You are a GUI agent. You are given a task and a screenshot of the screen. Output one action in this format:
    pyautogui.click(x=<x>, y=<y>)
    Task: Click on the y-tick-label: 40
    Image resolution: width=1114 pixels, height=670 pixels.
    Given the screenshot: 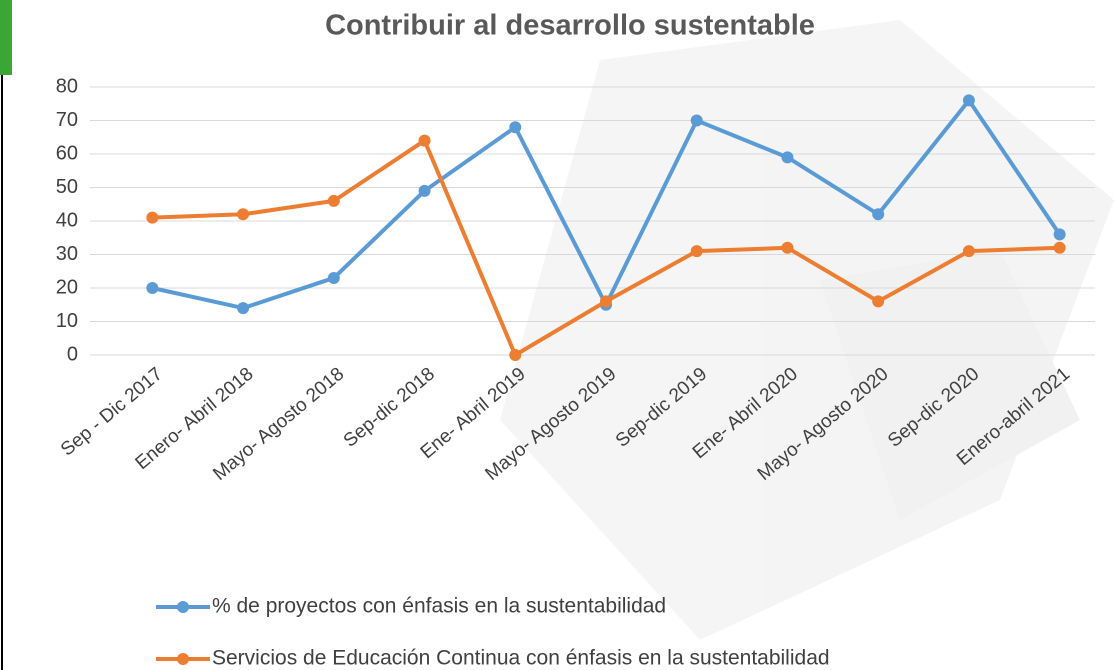 What is the action you would take?
    pyautogui.click(x=67, y=220)
    